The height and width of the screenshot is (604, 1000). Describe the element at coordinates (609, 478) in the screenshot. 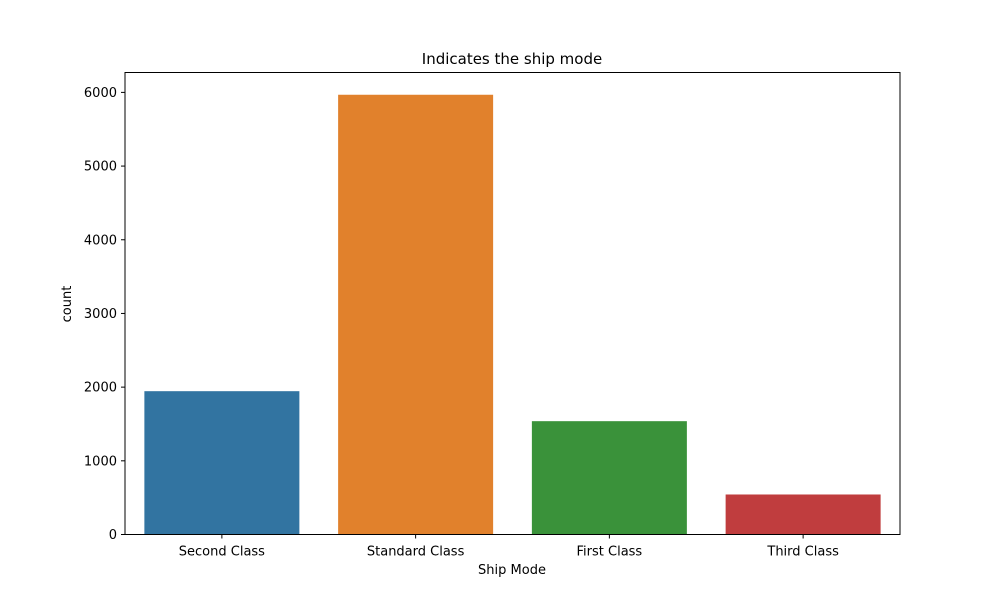

I see `bar-first-class` at that location.